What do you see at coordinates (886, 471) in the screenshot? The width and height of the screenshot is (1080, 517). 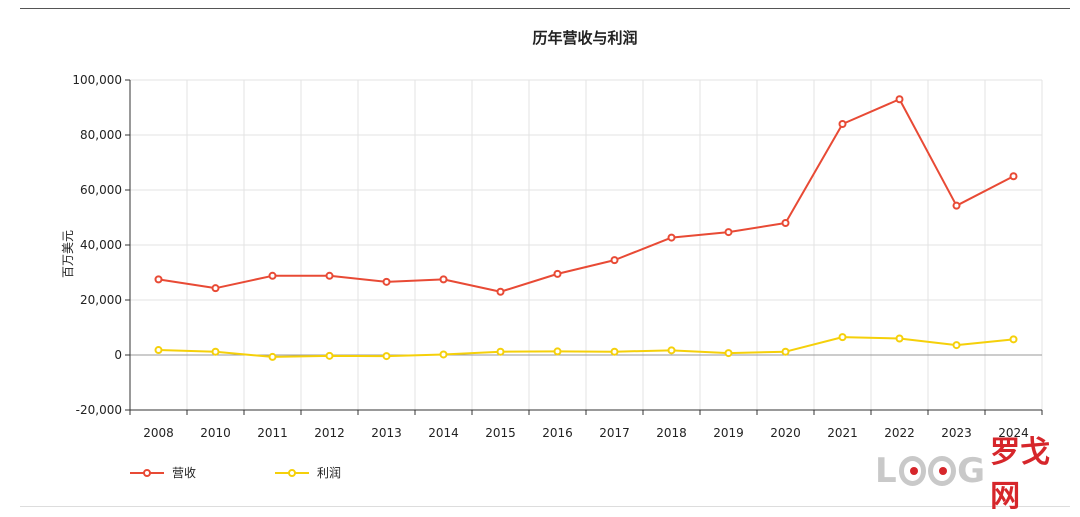 I see `watermark-letter-l: L` at bounding box center [886, 471].